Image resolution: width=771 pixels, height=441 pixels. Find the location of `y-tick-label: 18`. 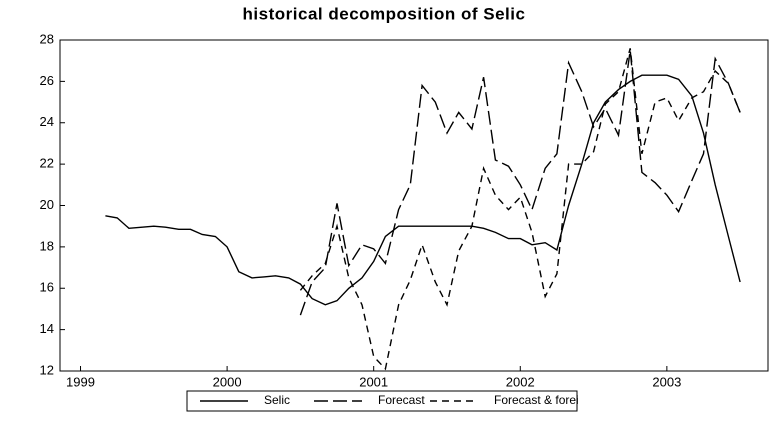

y-tick-label: 18 is located at coordinates (47, 245).